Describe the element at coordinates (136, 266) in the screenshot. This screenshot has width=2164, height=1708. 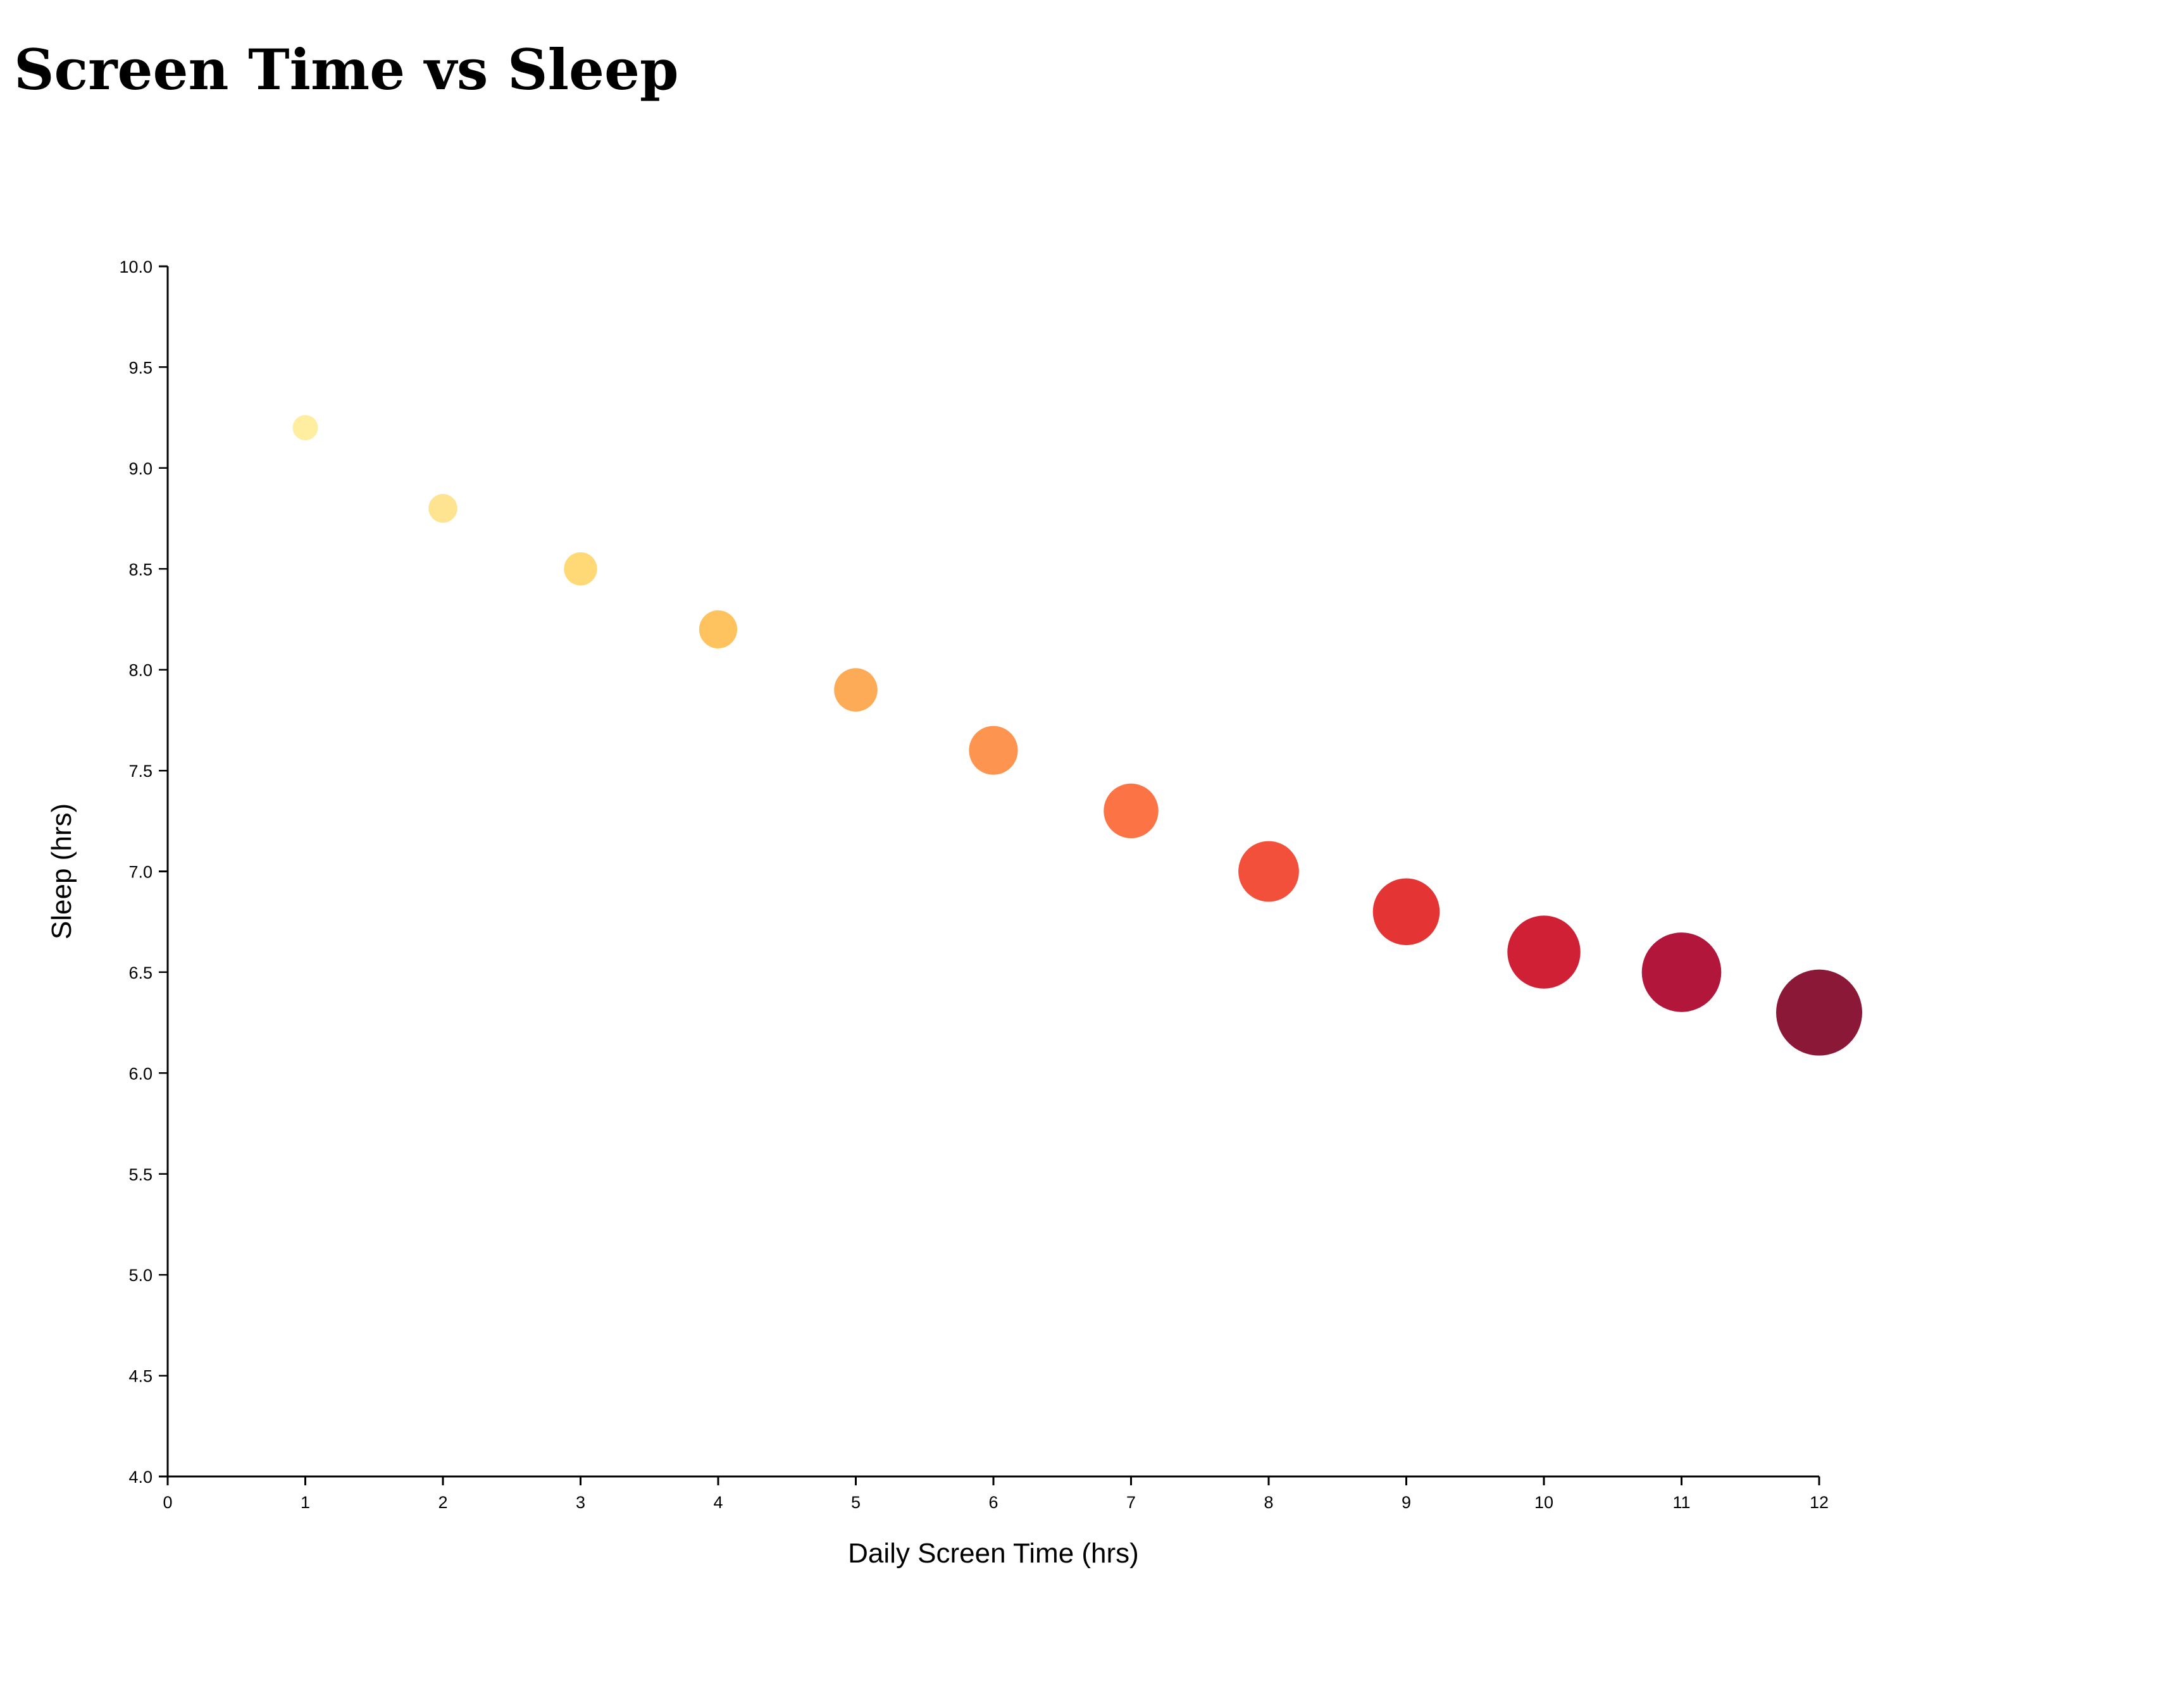
I see `y-tick-label: 10.0` at that location.